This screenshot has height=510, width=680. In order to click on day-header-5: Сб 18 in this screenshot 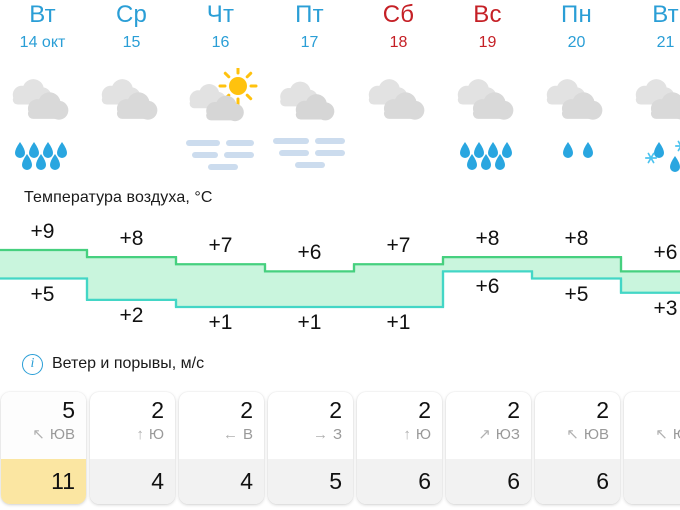, I will do `click(398, 31)`.